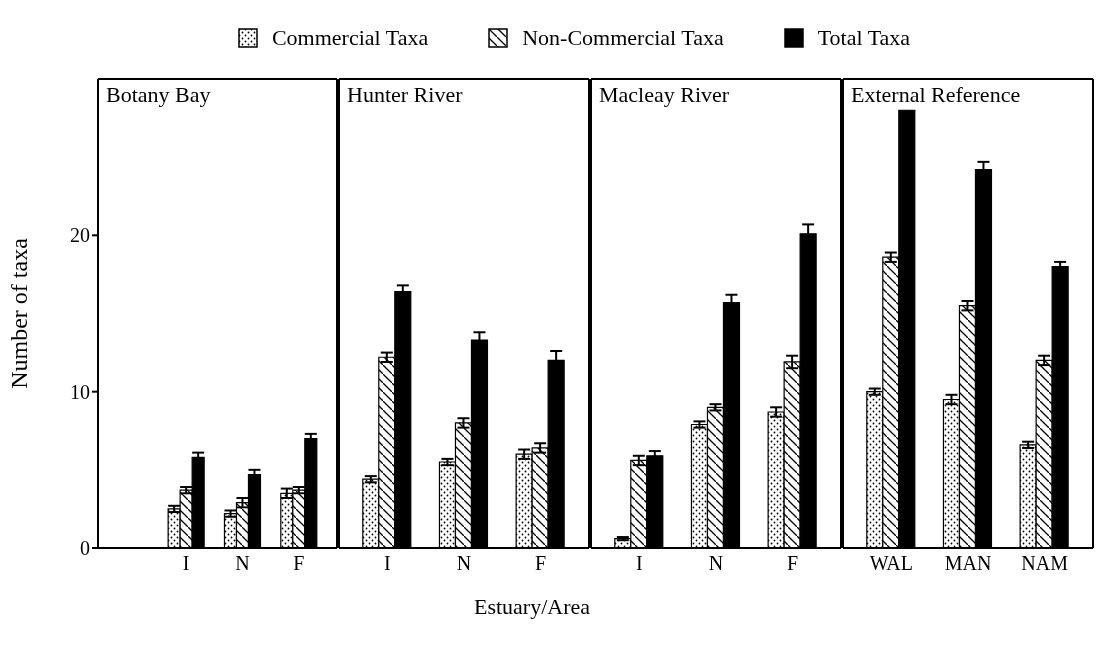 The width and height of the screenshot is (1108, 648). Describe the element at coordinates (1045, 563) in the screenshot. I see `x-tick-label: NAM` at that location.